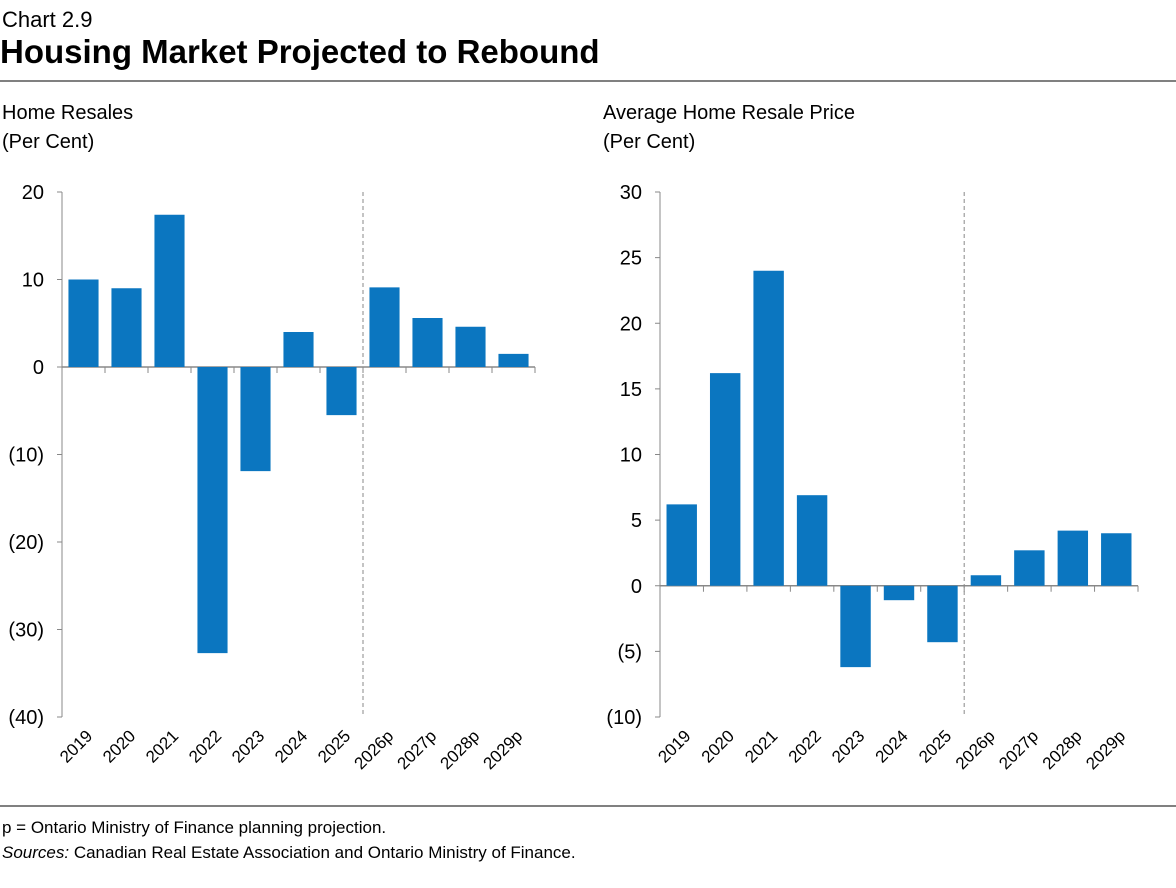 Image resolution: width=1176 pixels, height=888 pixels. I want to click on sources-label: Sources:, so click(35, 852).